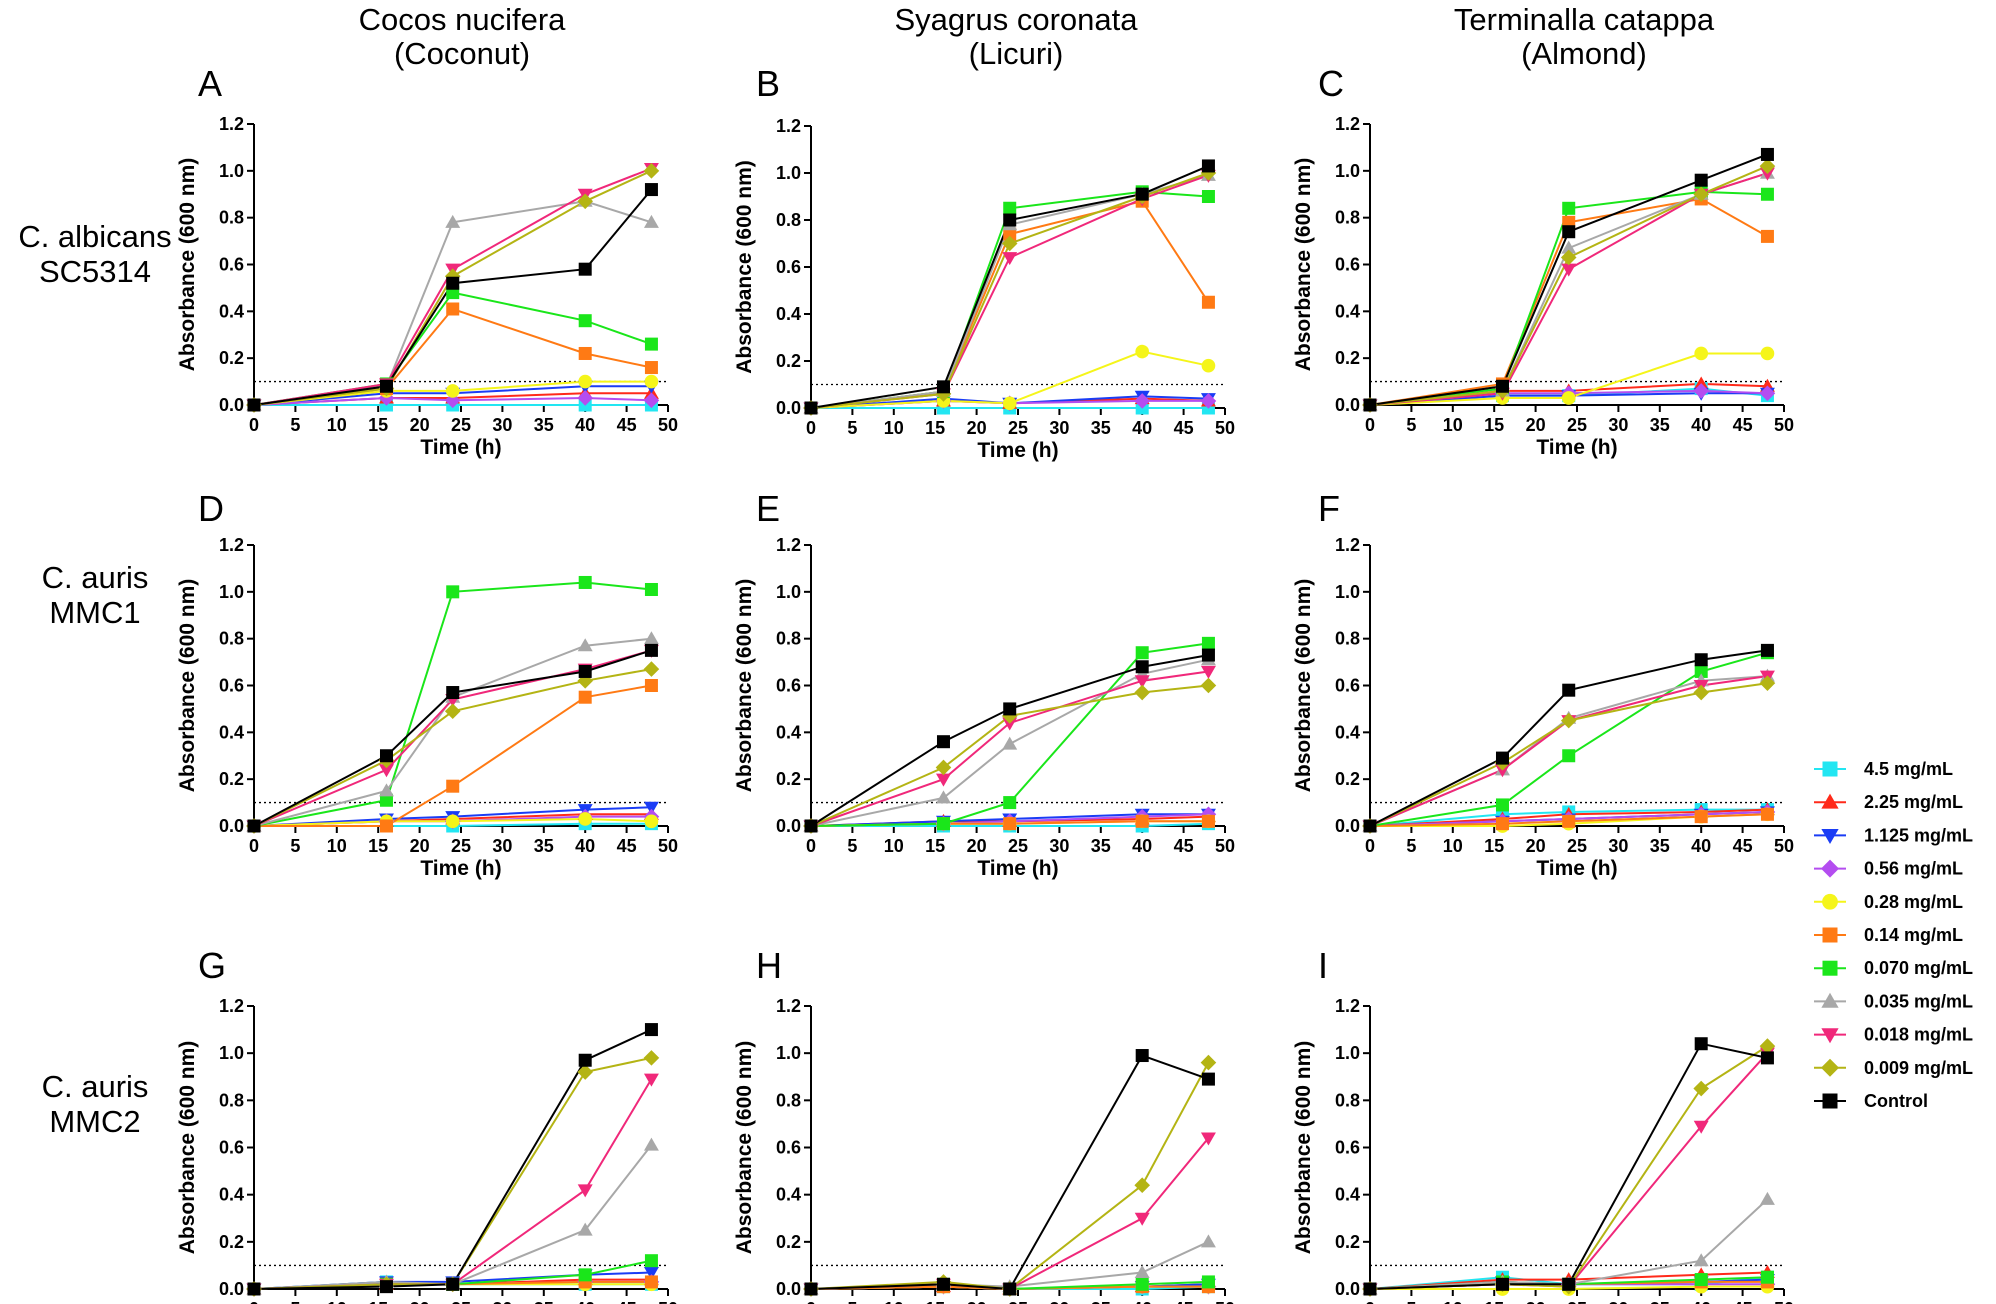 The width and height of the screenshot is (1996, 1304). I want to click on legend-label: 0.14 mg/mL, so click(1913, 935).